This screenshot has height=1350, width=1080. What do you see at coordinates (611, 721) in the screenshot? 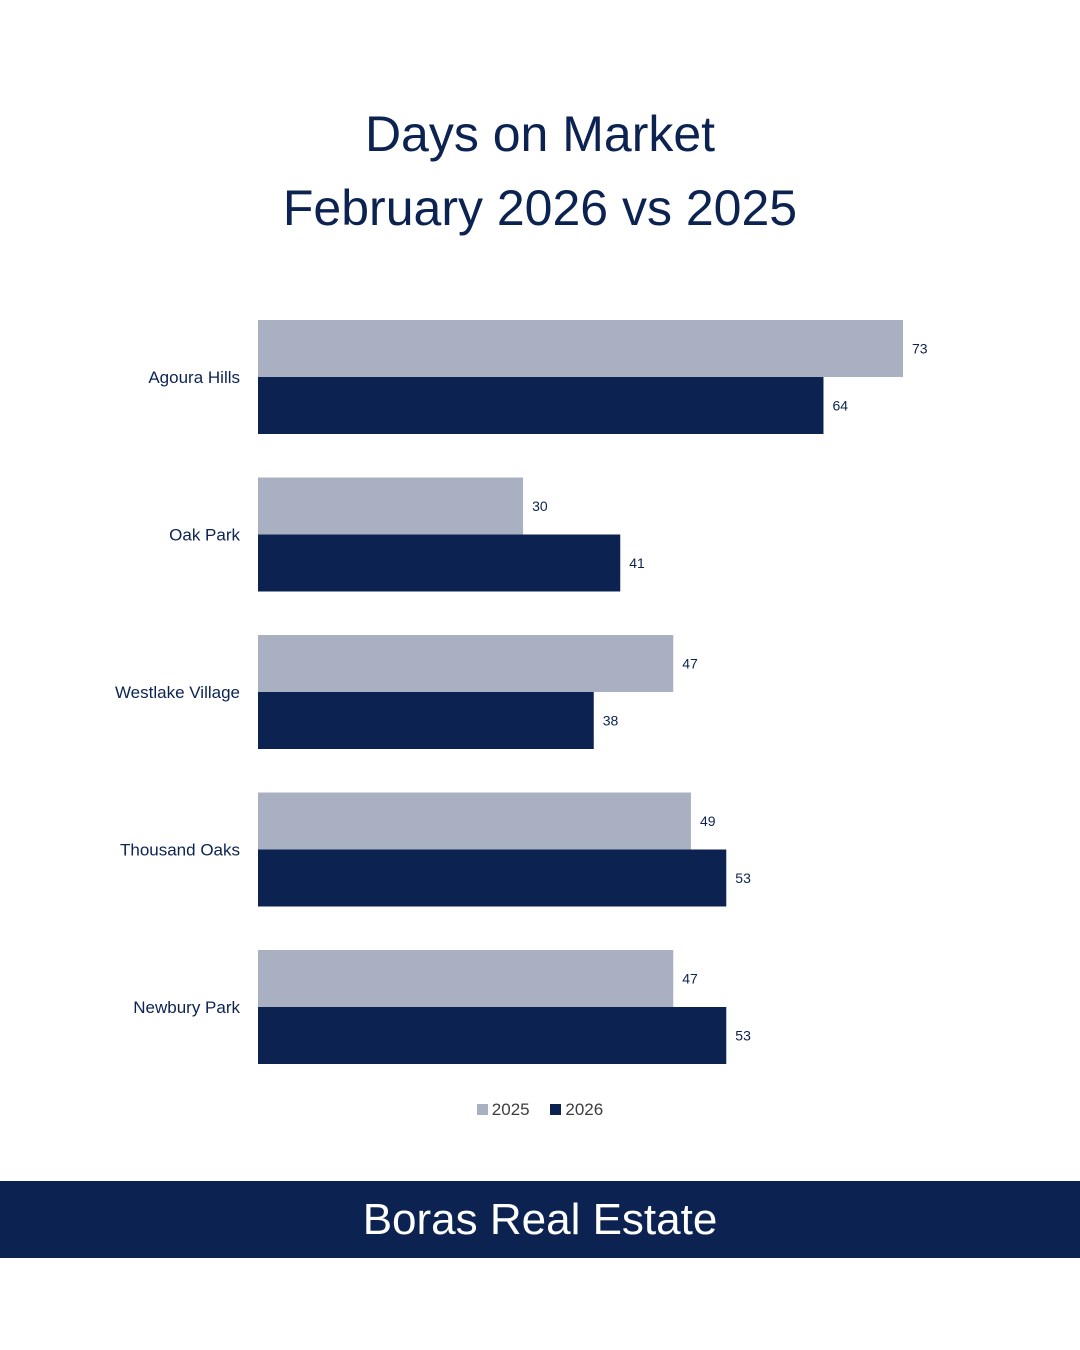
I see `value-label-westlake-village-2026: 38` at bounding box center [611, 721].